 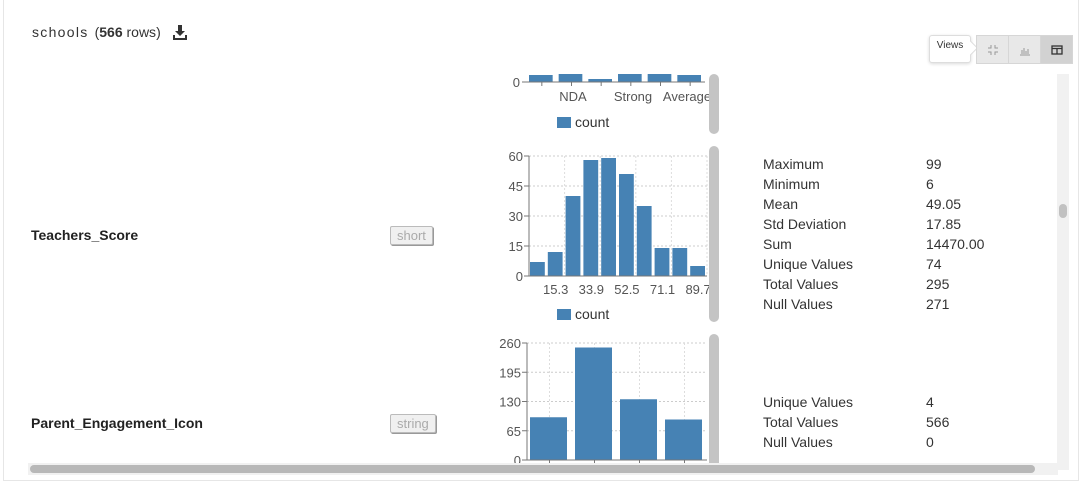 I want to click on type-badge: string, so click(x=413, y=423).